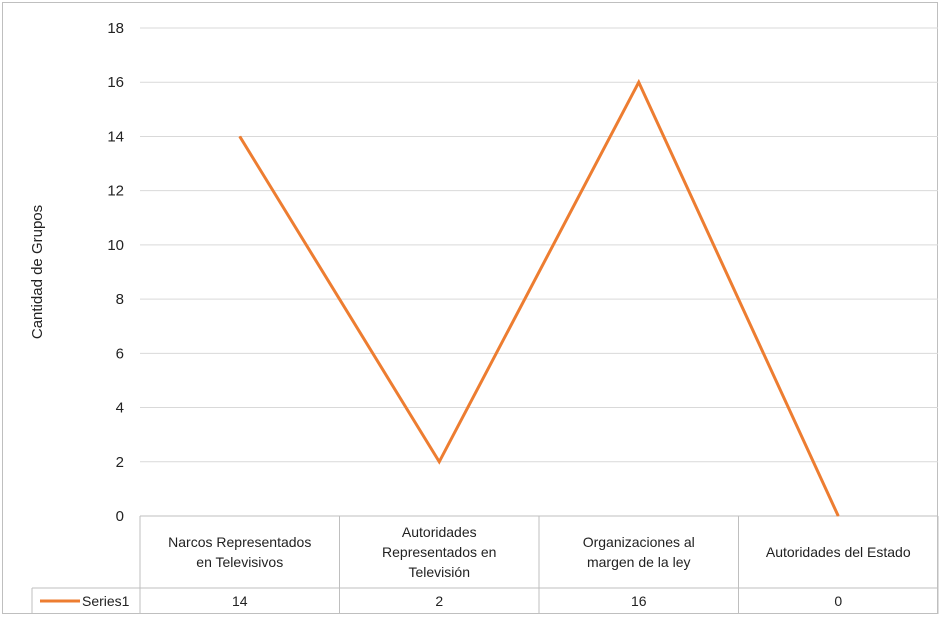 The image size is (943, 618). Describe the element at coordinates (120, 462) in the screenshot. I see `y-tick-label: 2` at that location.